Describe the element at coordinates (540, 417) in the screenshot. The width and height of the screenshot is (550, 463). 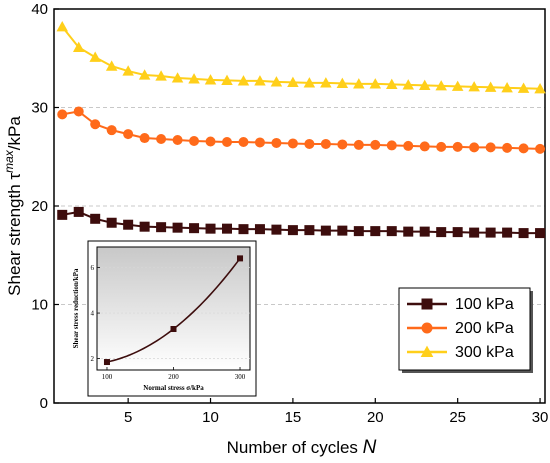
I see `x-tick-label: 30` at that location.